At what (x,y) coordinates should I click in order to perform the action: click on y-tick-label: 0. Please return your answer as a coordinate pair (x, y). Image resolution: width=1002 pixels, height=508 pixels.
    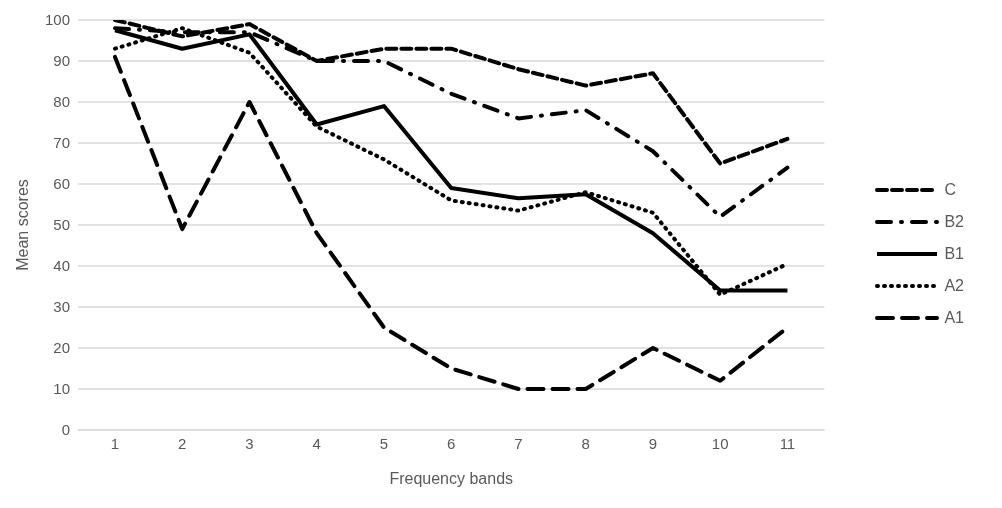
    Looking at the image, I should click on (65, 430).